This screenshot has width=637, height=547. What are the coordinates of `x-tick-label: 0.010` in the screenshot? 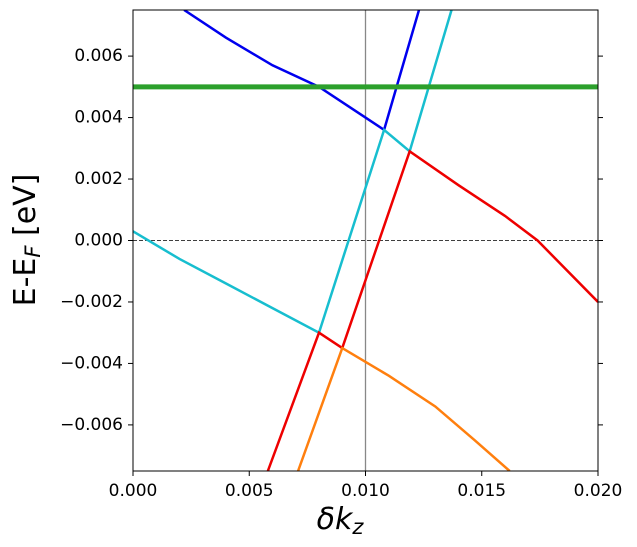 It's located at (365, 491).